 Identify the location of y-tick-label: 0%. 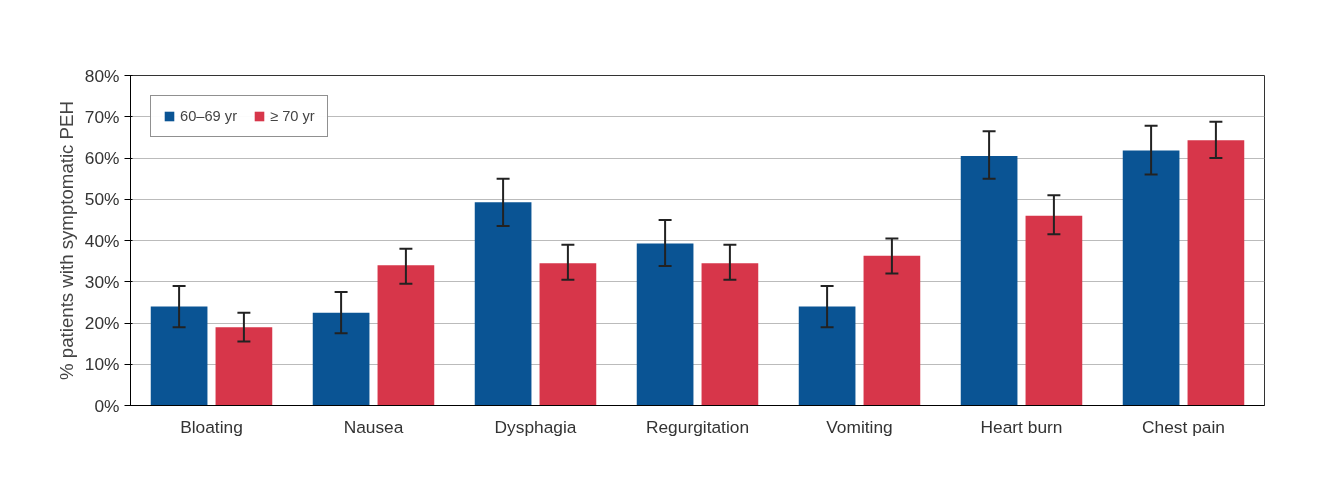
(107, 405).